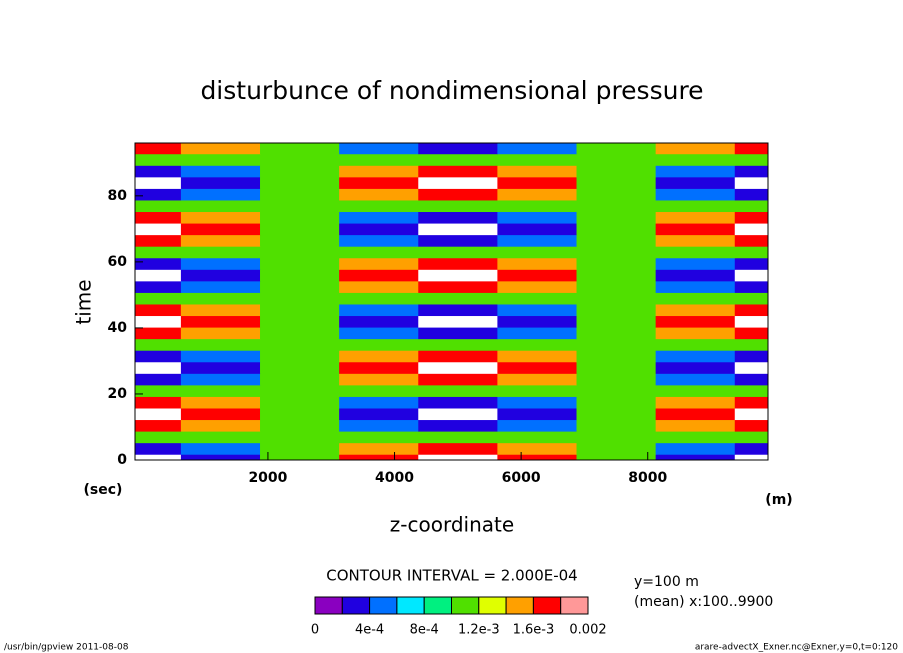 The width and height of the screenshot is (903, 653). What do you see at coordinates (647, 478) in the screenshot?
I see `x-tick-label: 8000` at bounding box center [647, 478].